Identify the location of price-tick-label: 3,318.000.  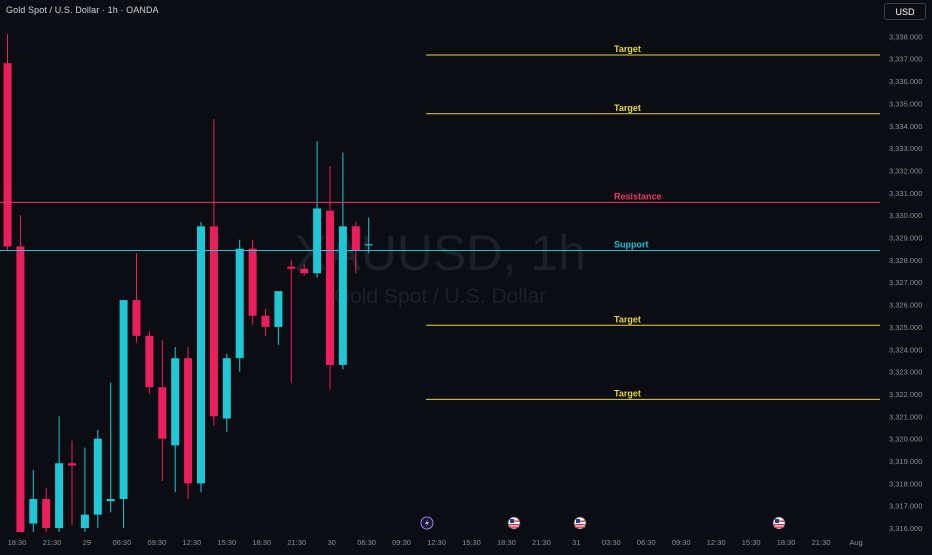
(905, 483).